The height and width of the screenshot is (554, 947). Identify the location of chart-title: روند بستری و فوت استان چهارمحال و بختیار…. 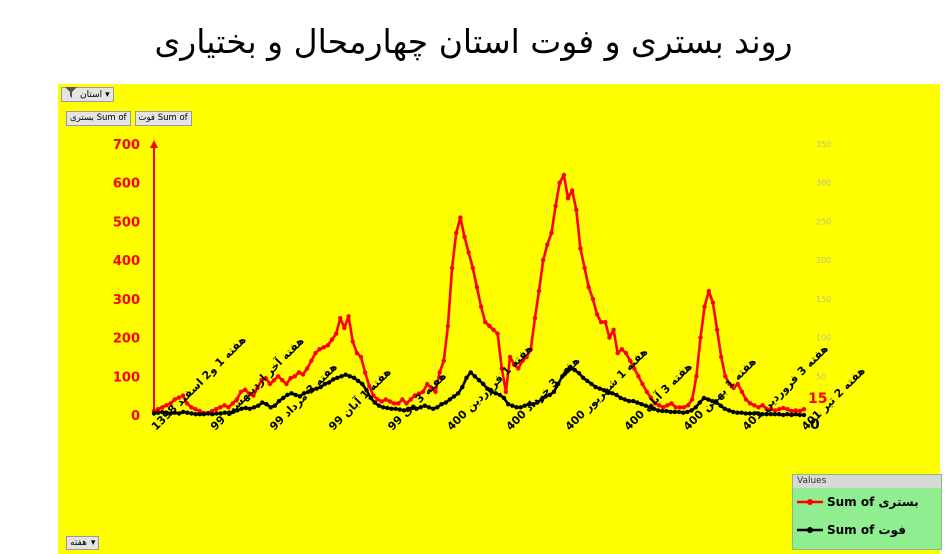
(473, 41).